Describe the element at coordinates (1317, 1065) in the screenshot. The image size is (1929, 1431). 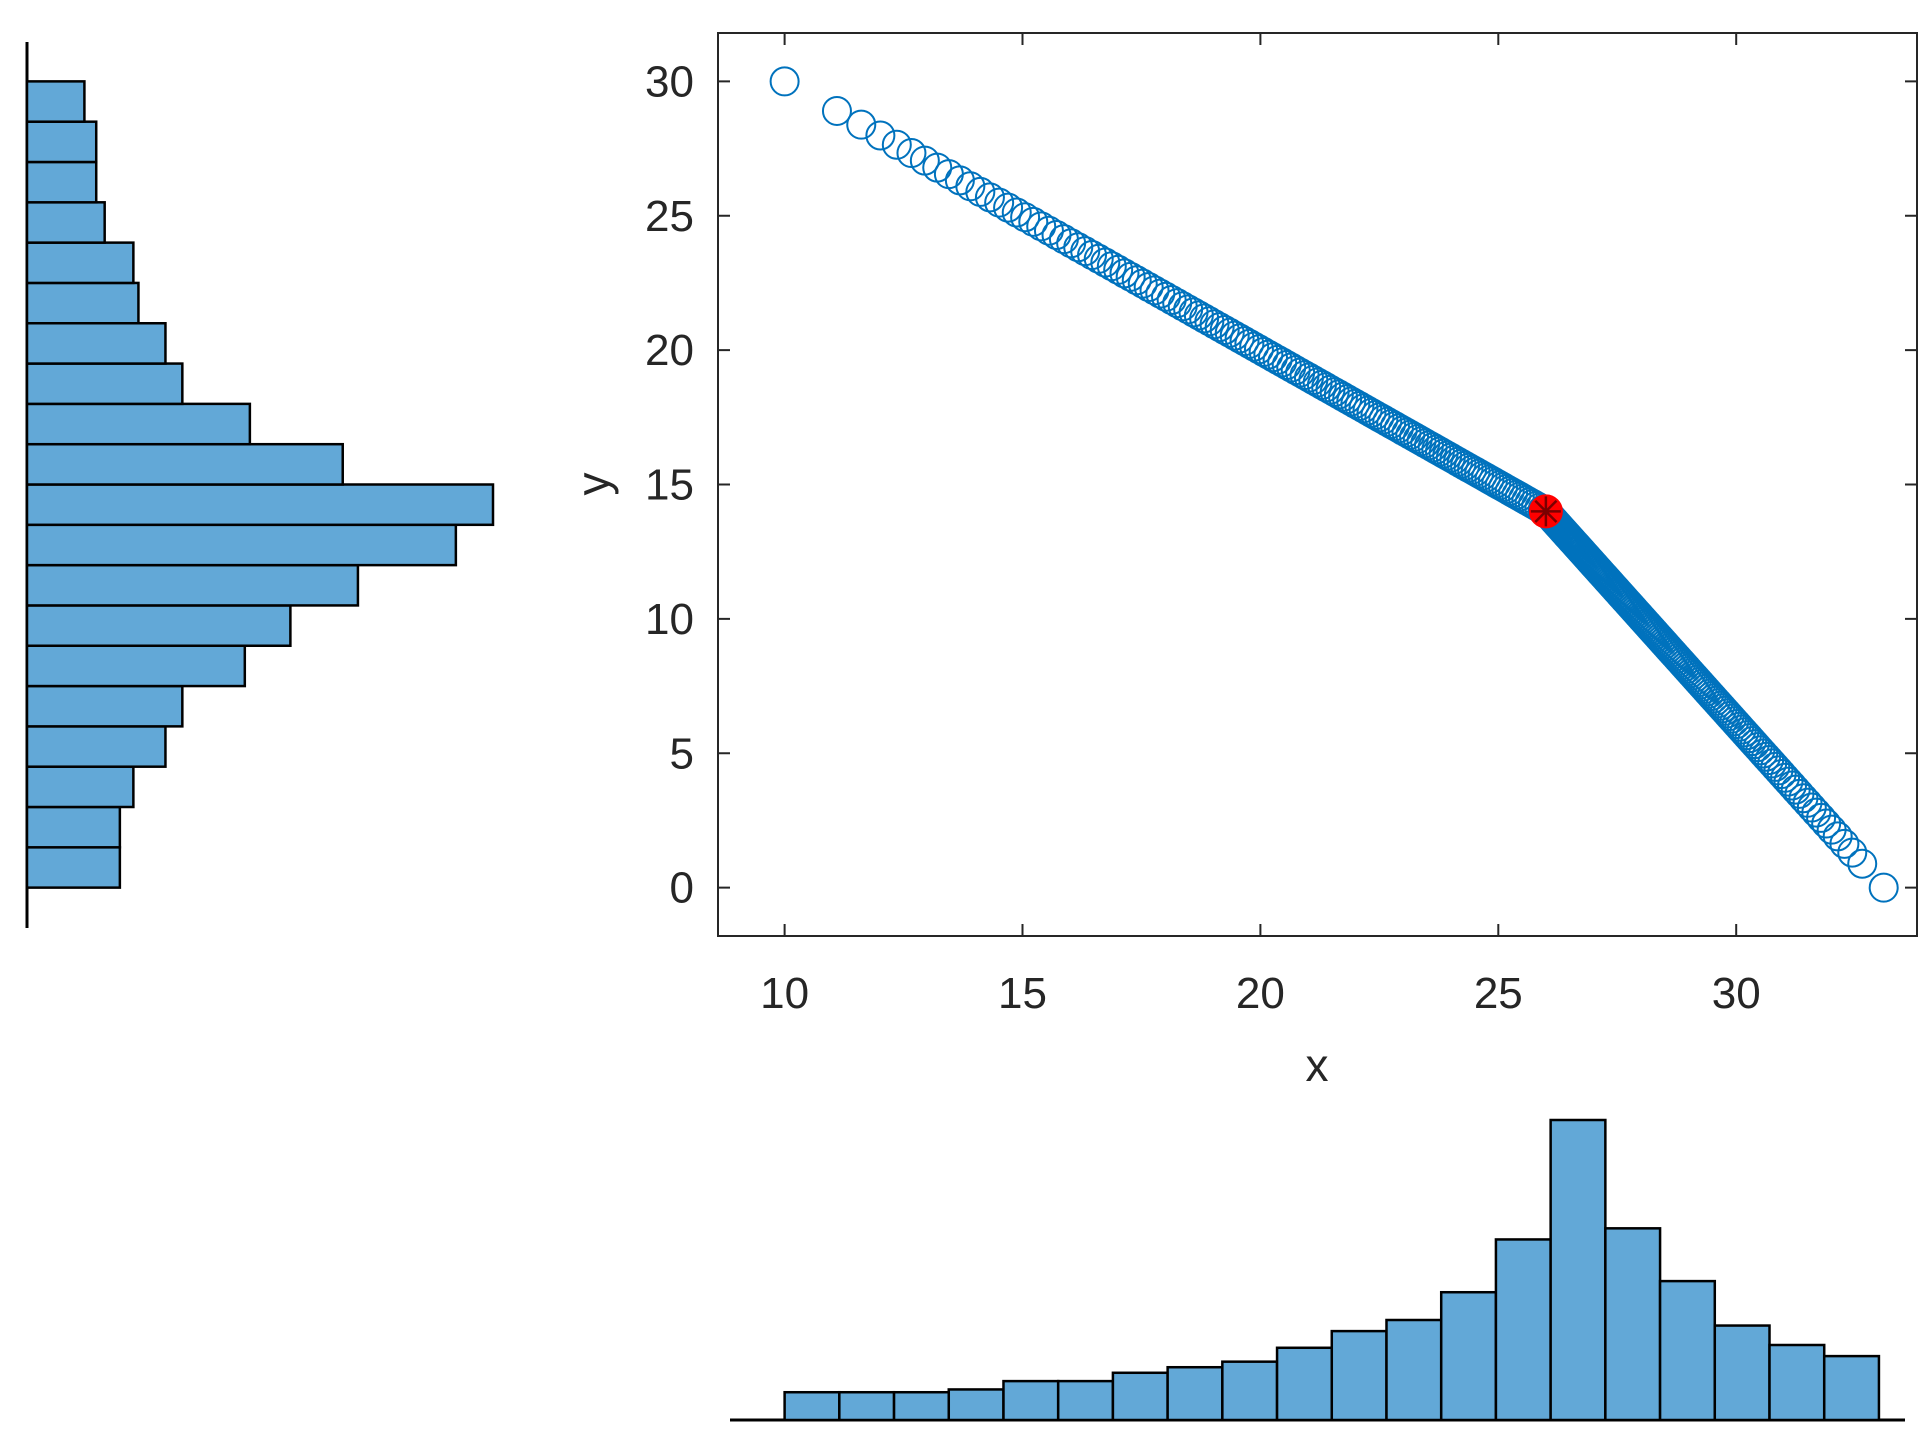
I see `x-axis-label: x` at that location.